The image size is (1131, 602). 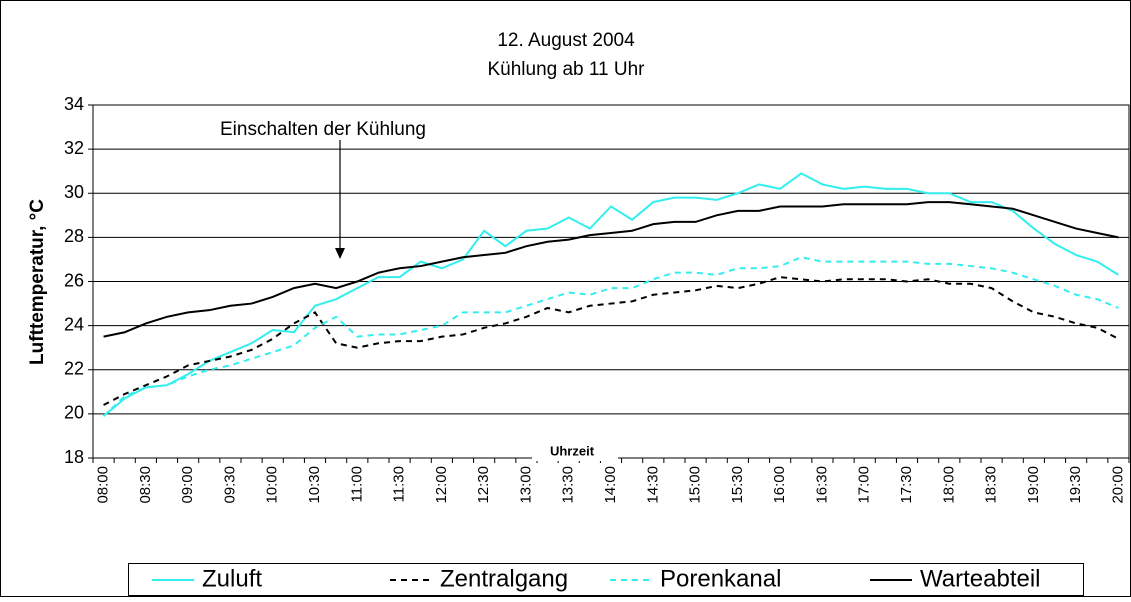 I want to click on x-tick-label: 10:00, so click(x=272, y=485).